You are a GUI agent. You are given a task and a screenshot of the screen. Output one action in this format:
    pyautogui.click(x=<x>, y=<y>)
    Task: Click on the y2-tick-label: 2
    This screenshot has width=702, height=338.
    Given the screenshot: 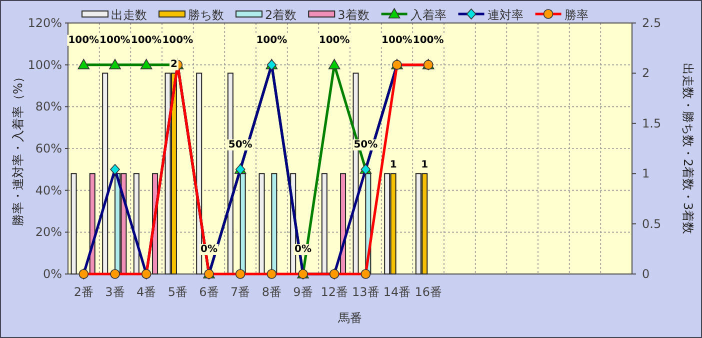 What is the action you would take?
    pyautogui.click(x=646, y=73)
    